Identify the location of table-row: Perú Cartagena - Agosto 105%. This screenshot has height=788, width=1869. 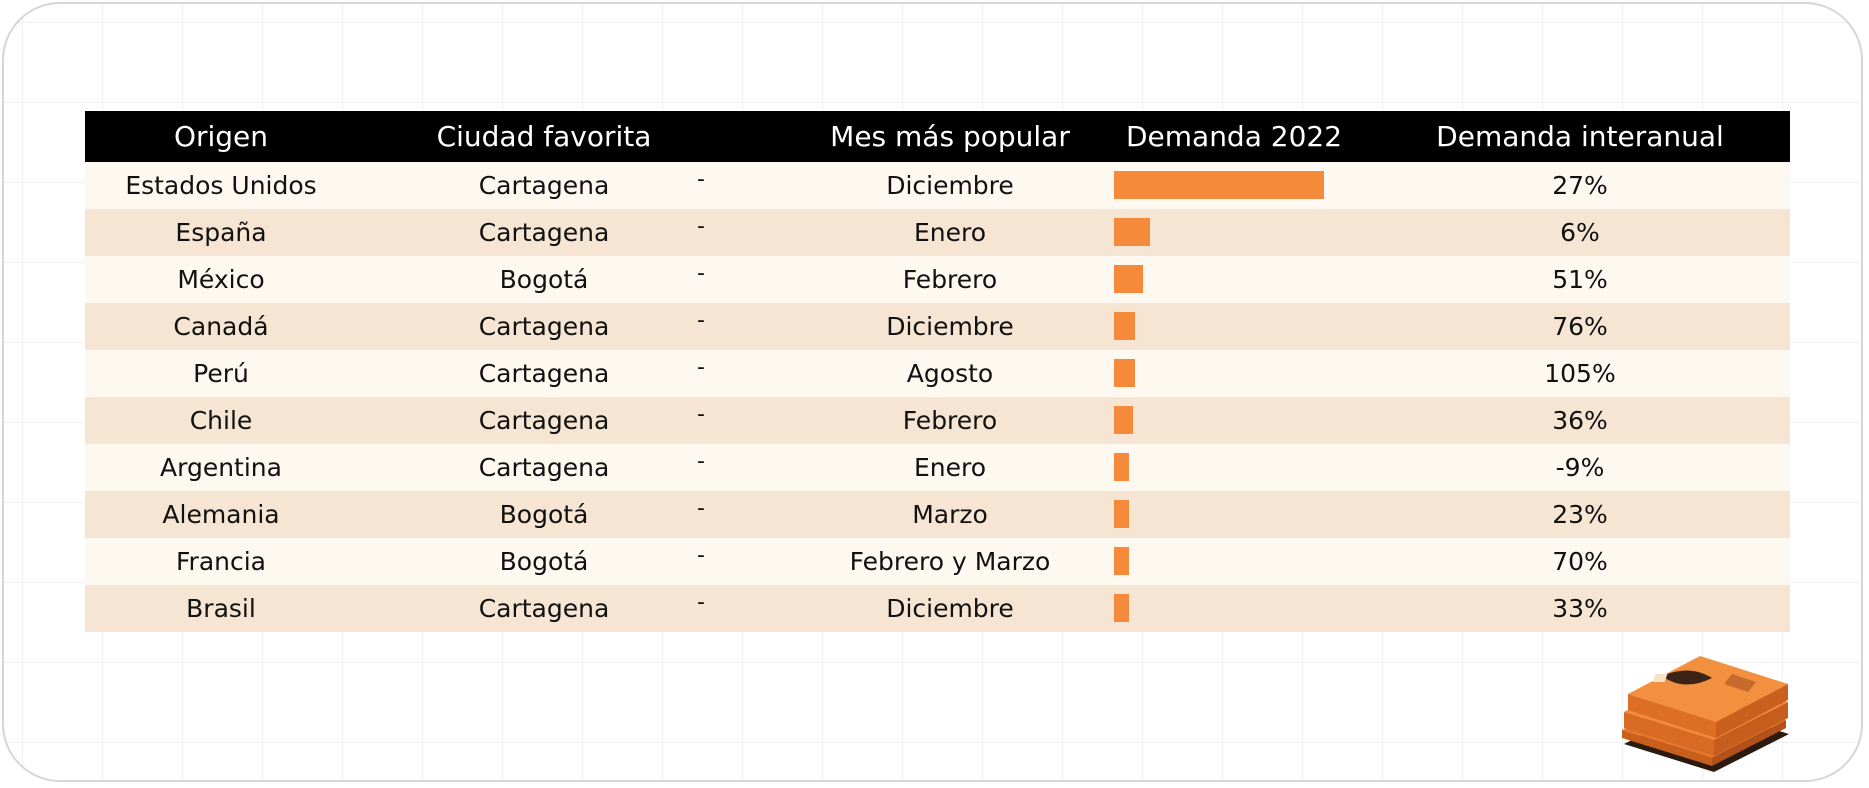
(937, 373).